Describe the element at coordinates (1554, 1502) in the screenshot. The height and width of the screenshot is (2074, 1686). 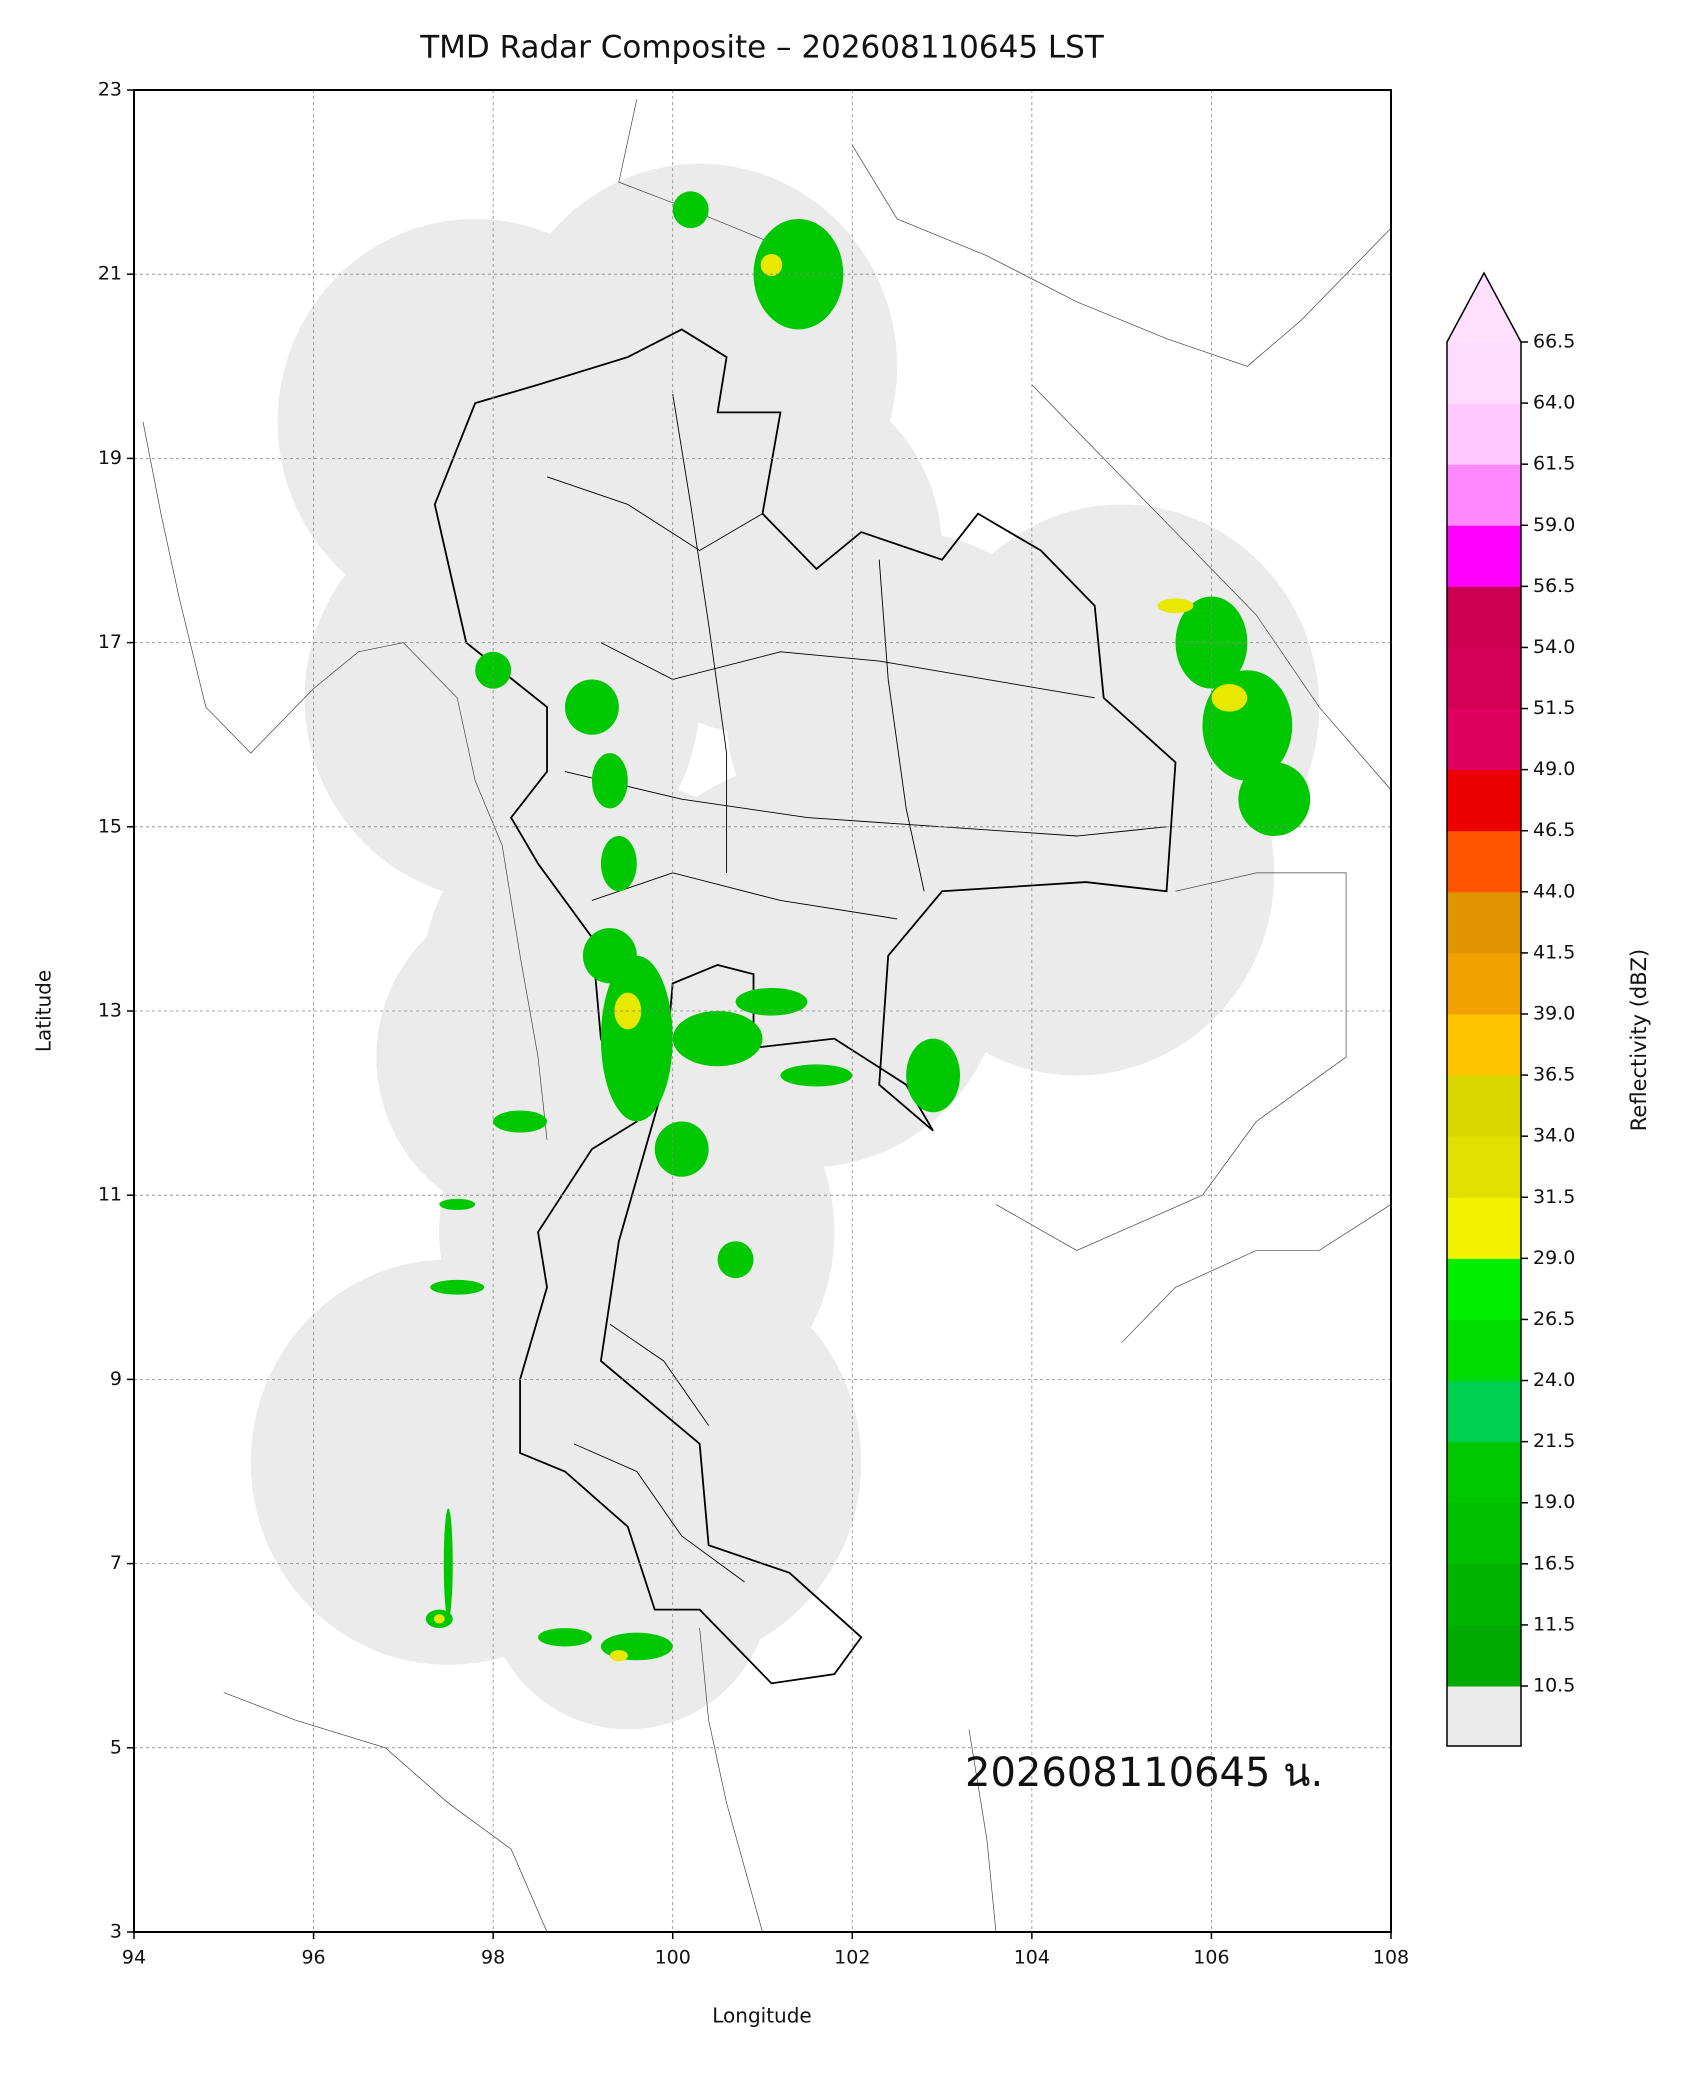
I see `colorbar-tick-label: 19.0` at that location.